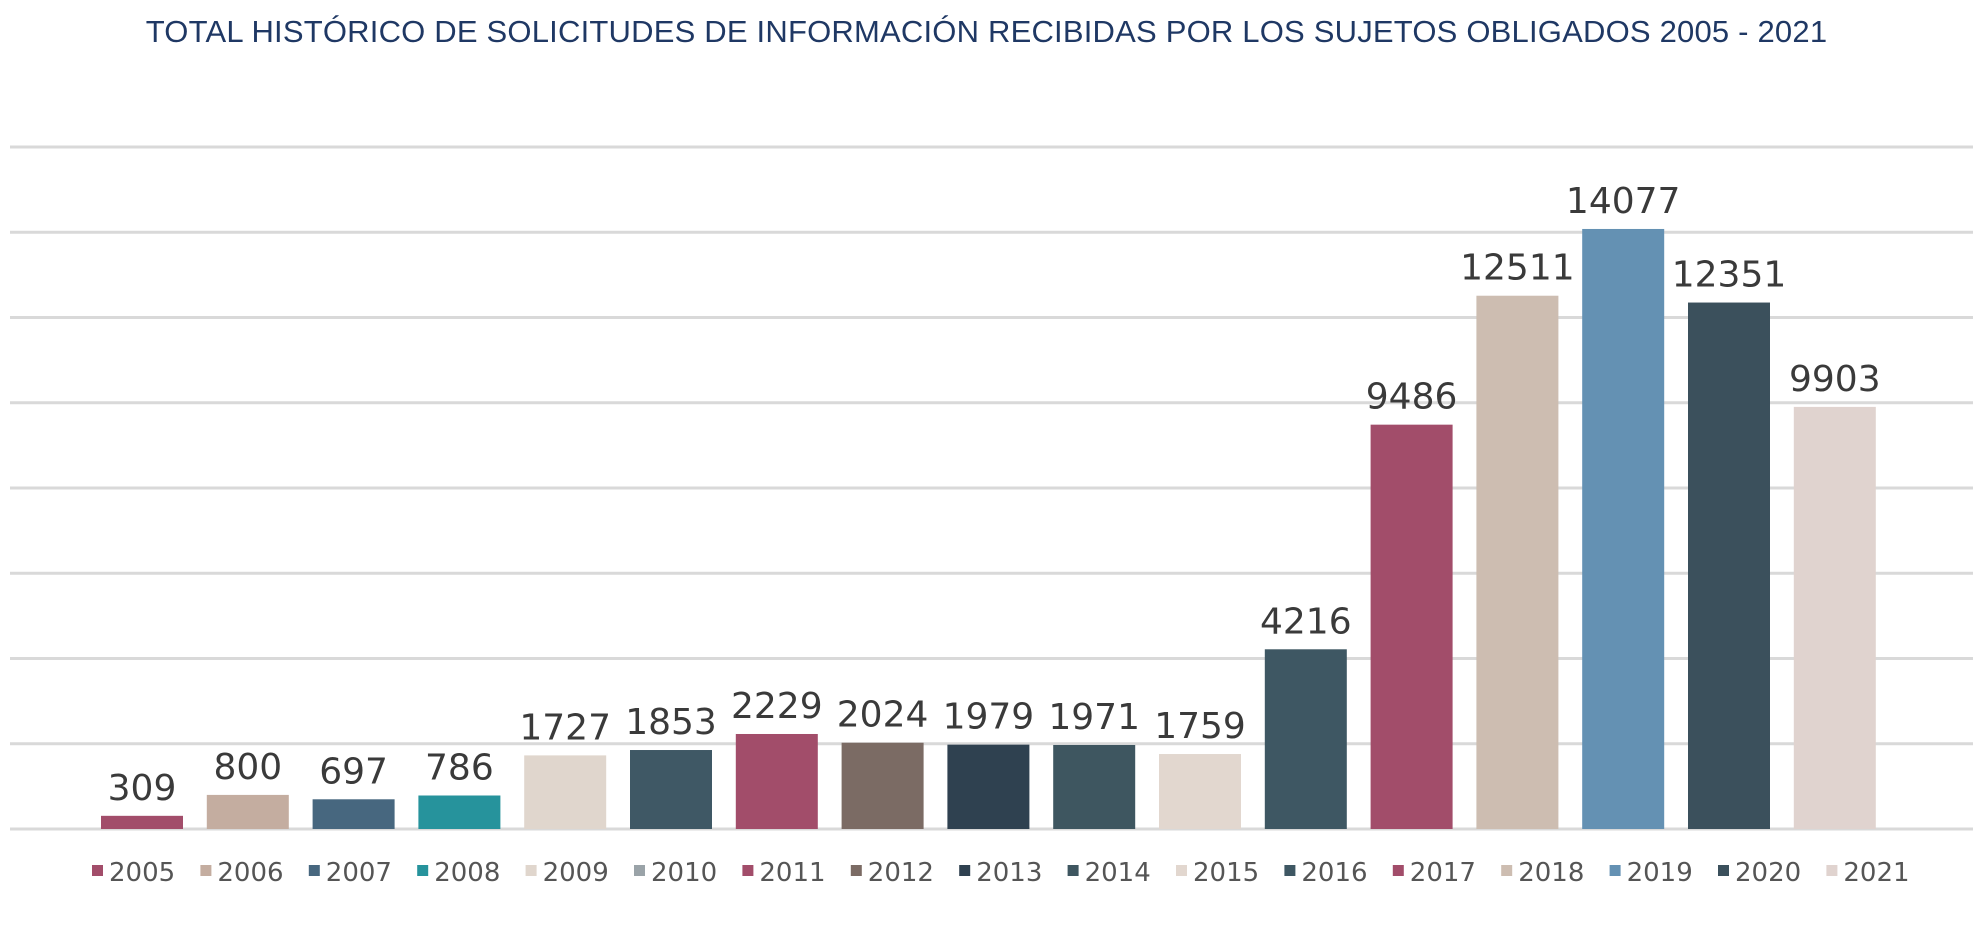 The height and width of the screenshot is (943, 1973). What do you see at coordinates (1723, 870) in the screenshot?
I see `legend-swatch-2020` at bounding box center [1723, 870].